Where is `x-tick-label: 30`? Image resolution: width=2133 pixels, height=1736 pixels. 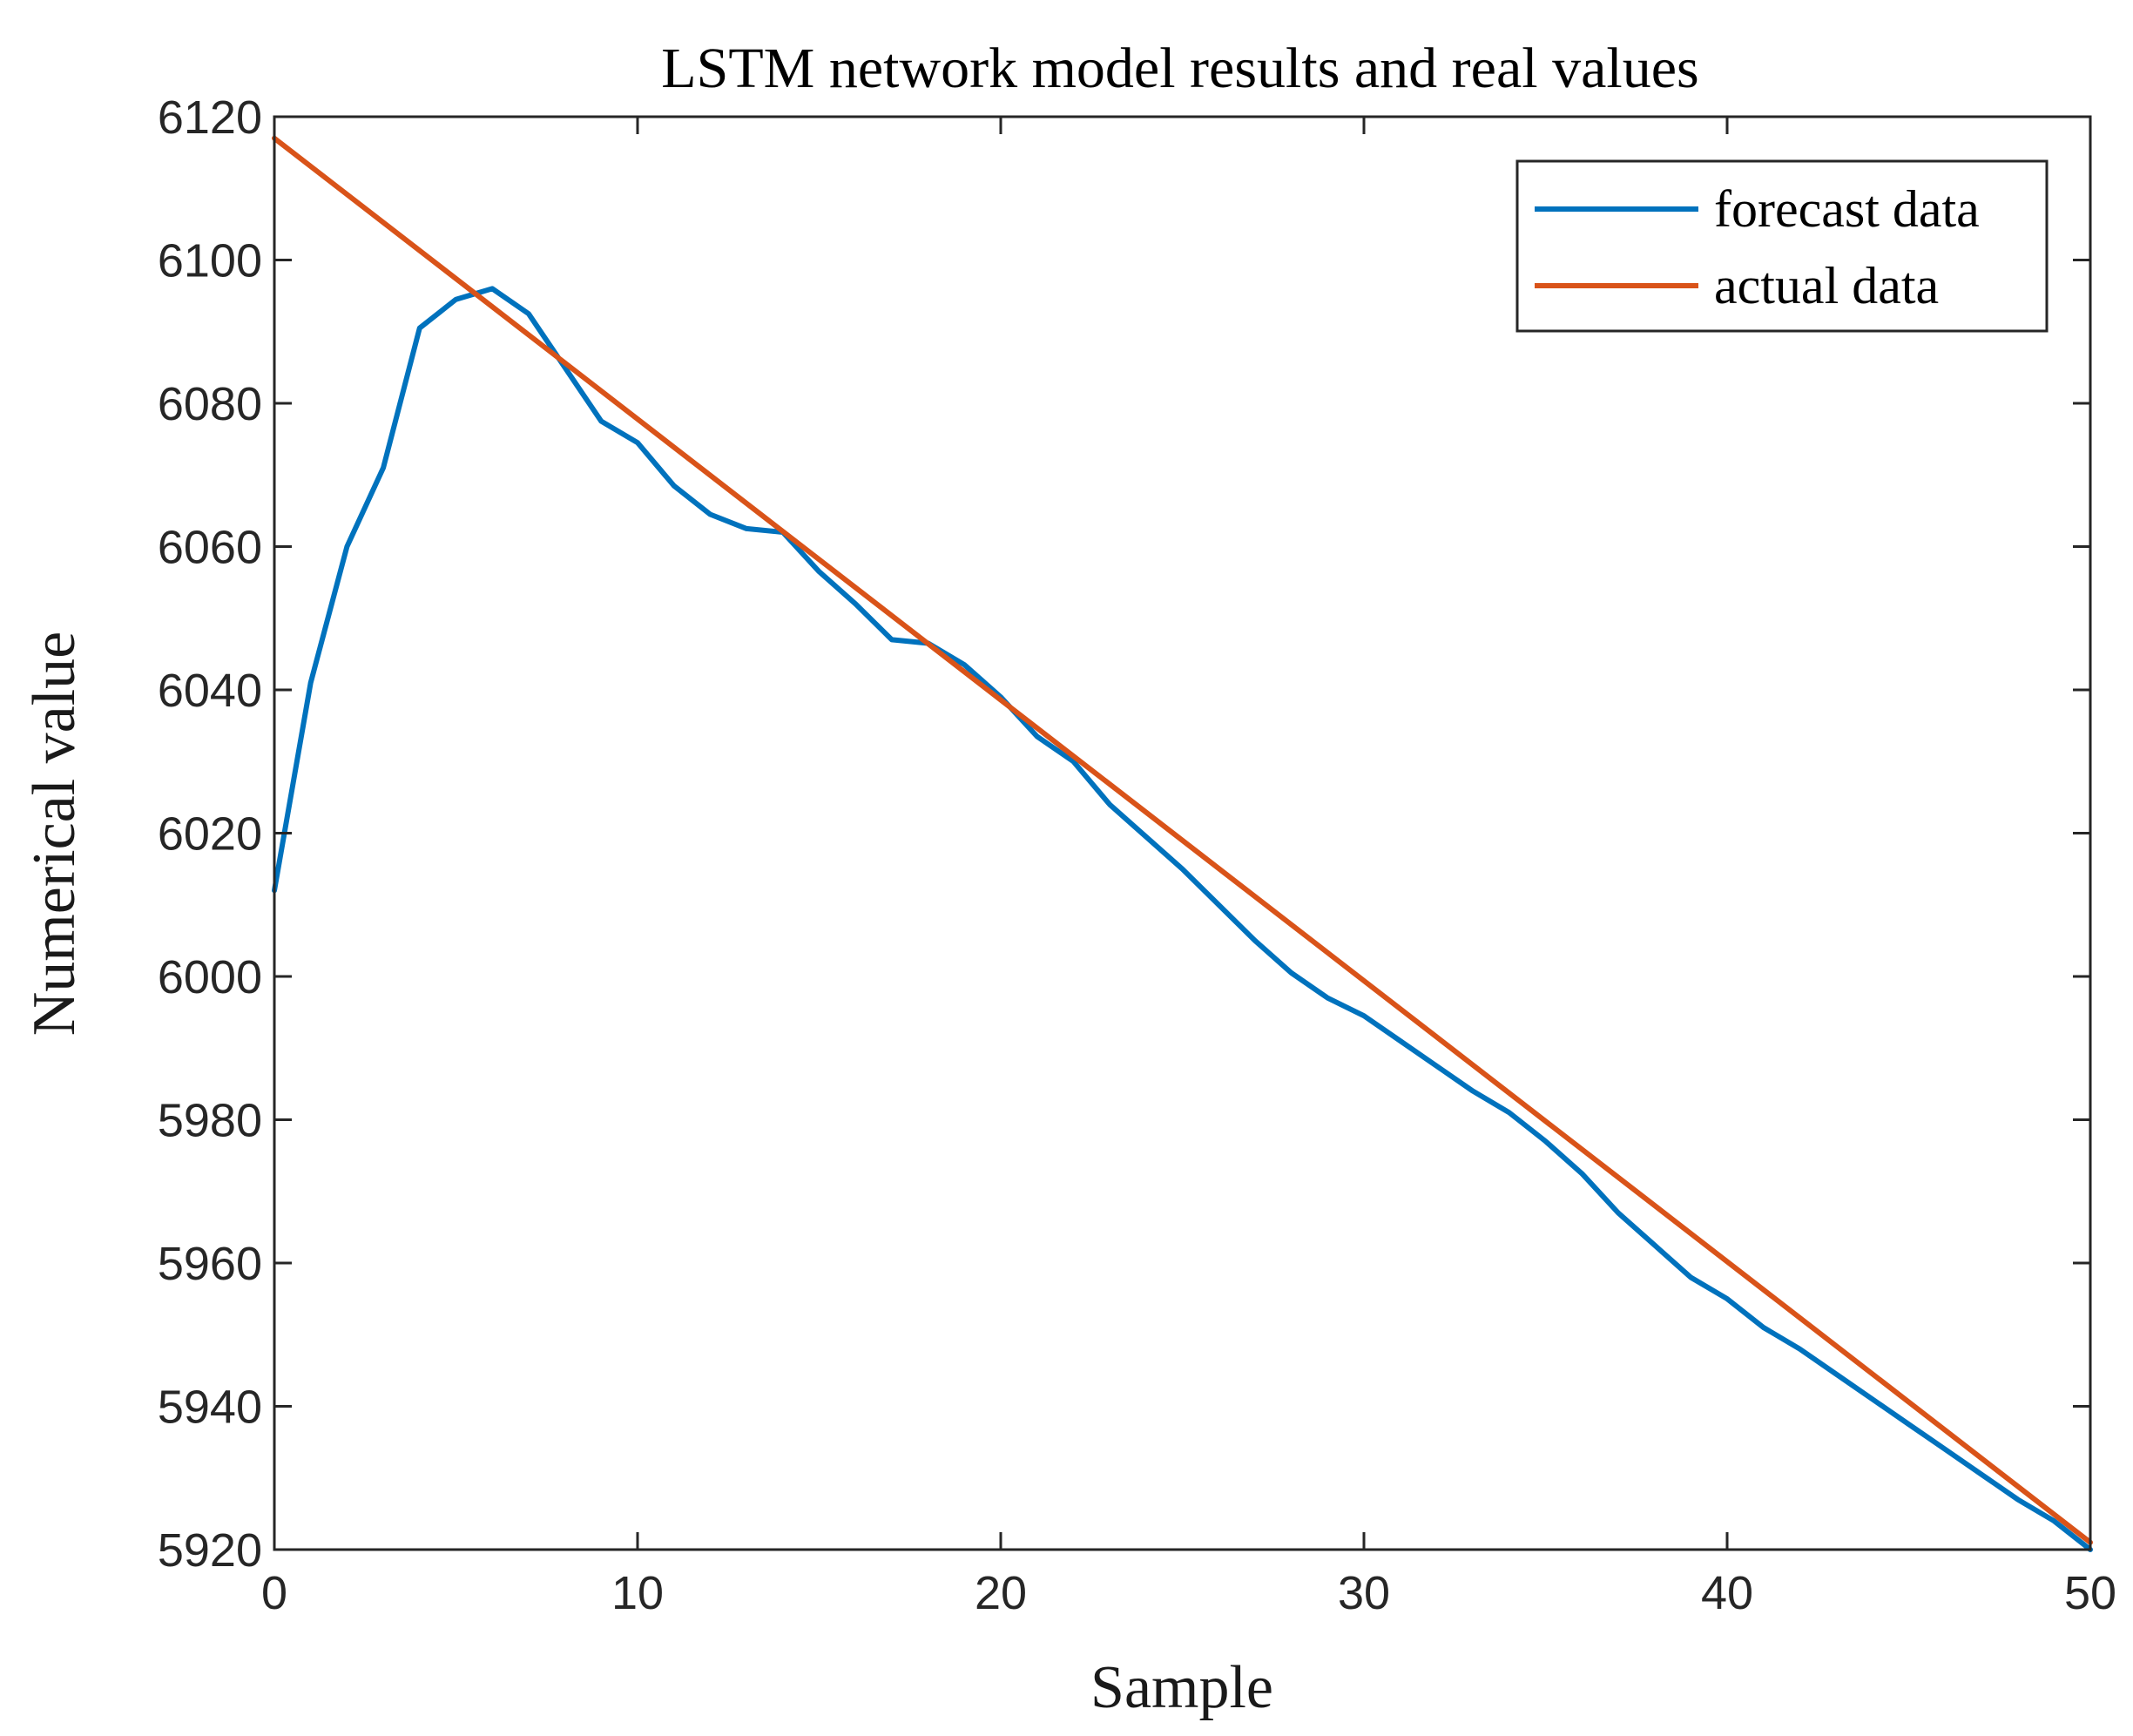 x-tick-label: 30 is located at coordinates (1364, 1593).